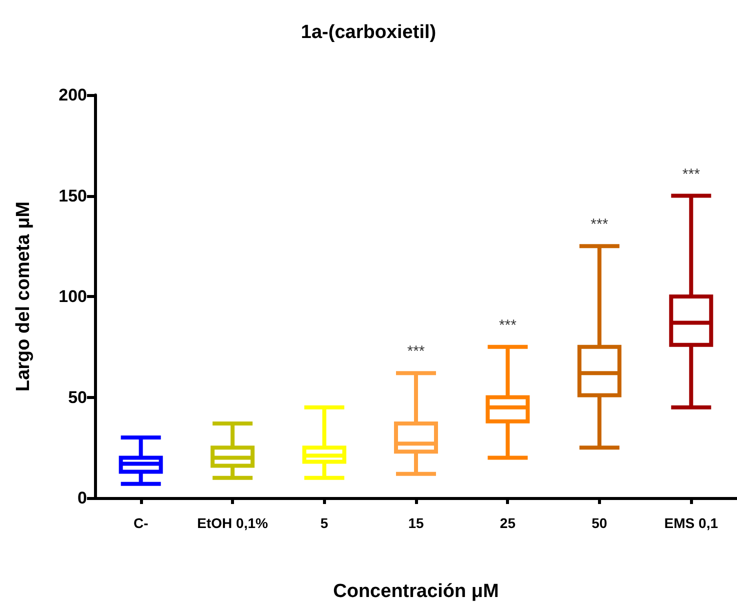 The image size is (737, 608). I want to click on x-tick-label: 25, so click(508, 523).